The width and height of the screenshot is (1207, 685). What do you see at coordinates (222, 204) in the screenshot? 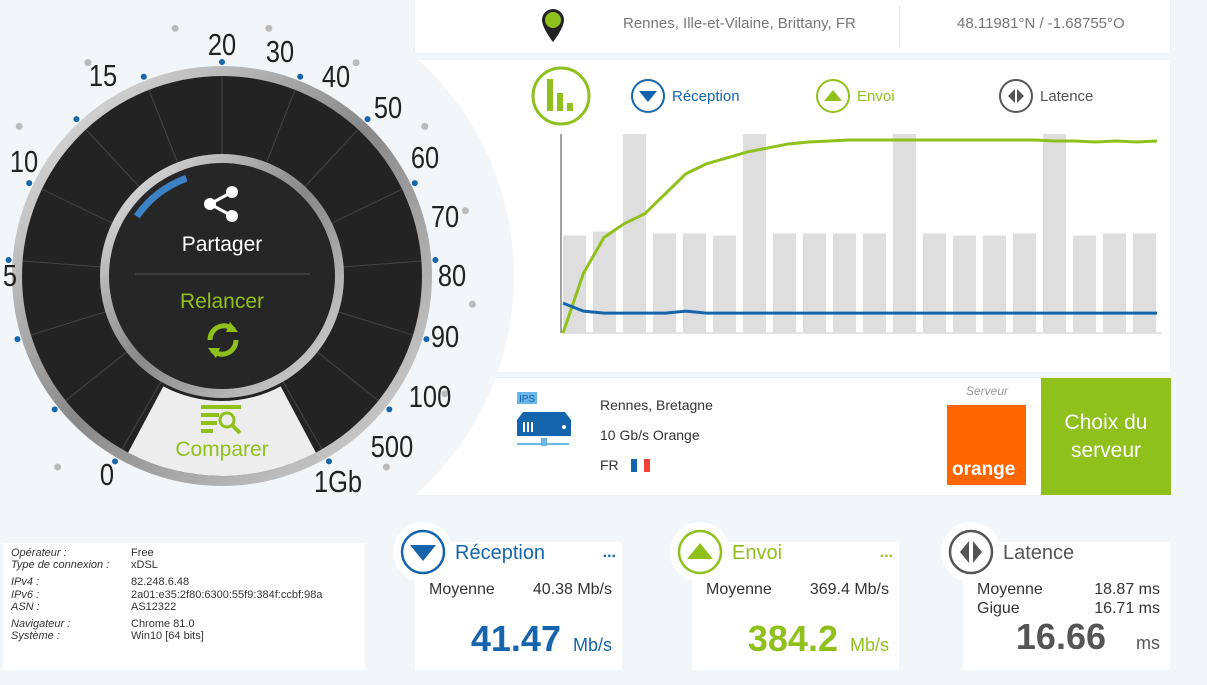
I see `share-icon` at bounding box center [222, 204].